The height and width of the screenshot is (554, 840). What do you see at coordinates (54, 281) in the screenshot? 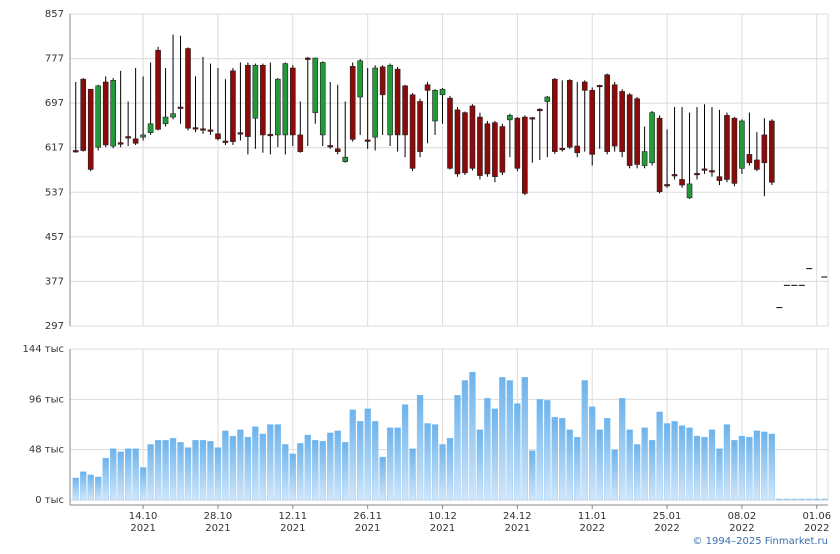
I see `y-tick-label: 377` at bounding box center [54, 281].